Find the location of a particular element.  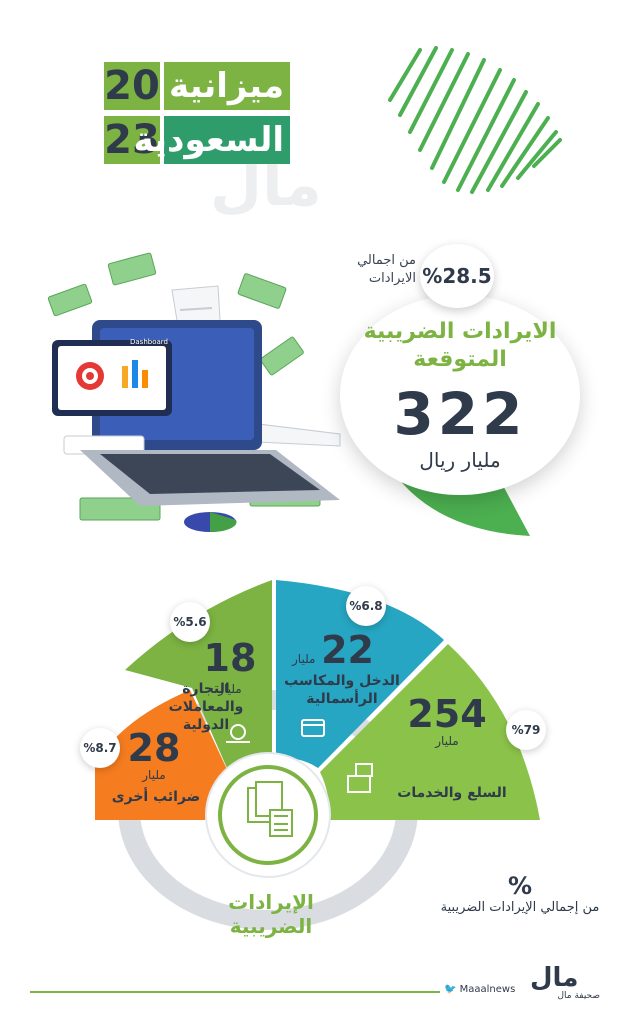

saudi-map-lines is located at coordinates (475, 120).